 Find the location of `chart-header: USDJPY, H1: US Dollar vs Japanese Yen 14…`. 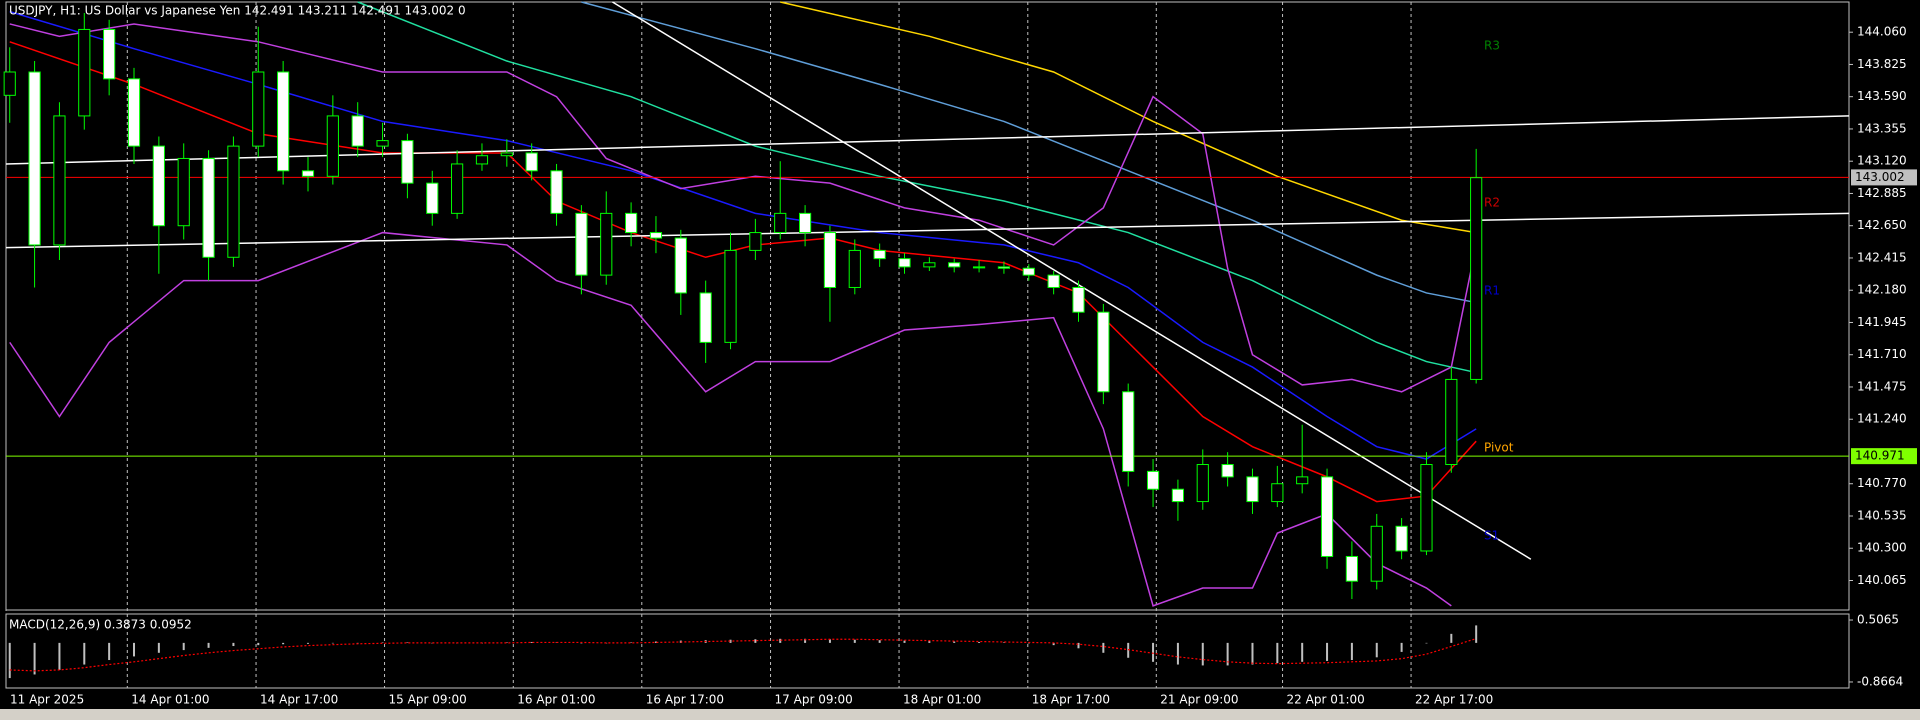

chart-header: USDJPY, H1: US Dollar vs Japanese Yen 14… is located at coordinates (237, 11).